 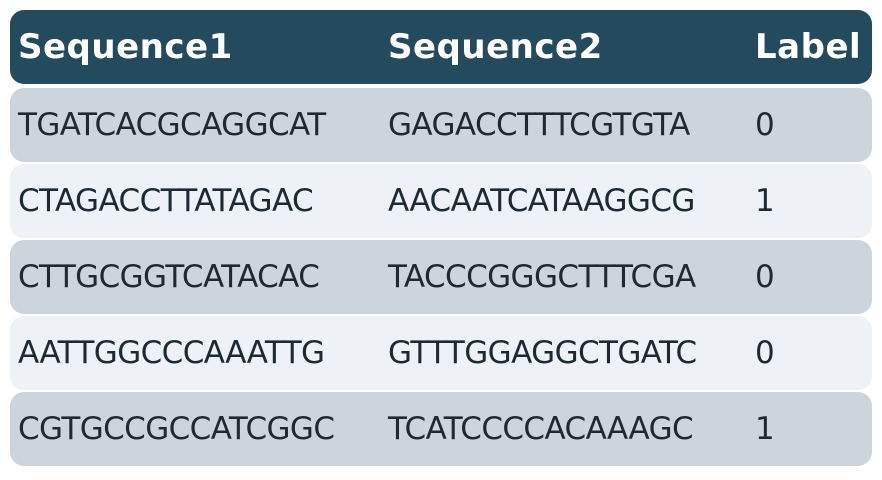 I want to click on cell-sequence2: AACAATCATAAGGCG, so click(x=541, y=201).